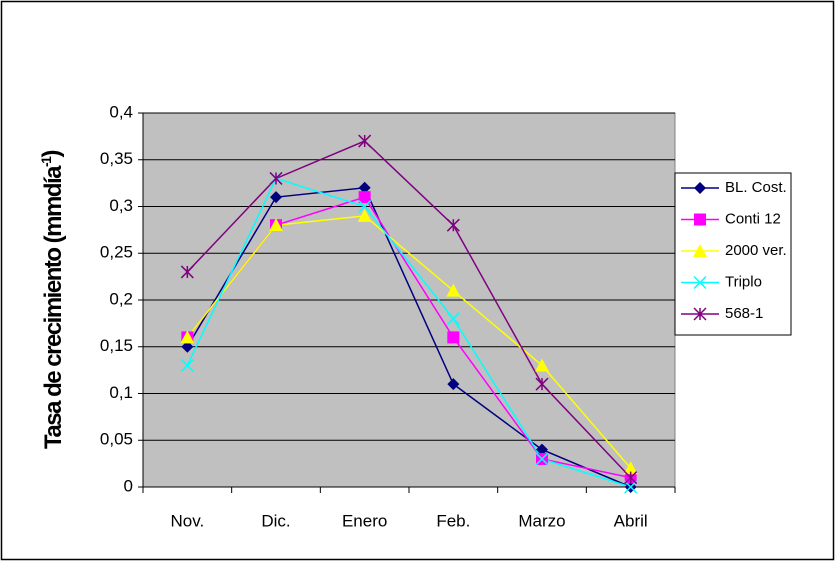  I want to click on y-tick-label: 0,1, so click(121, 392).